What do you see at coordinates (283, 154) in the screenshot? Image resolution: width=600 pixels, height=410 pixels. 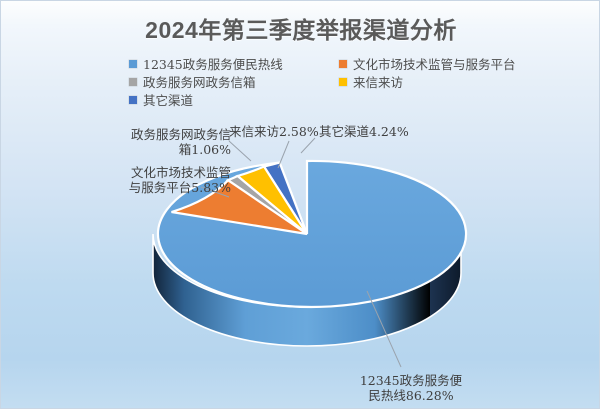 I see `leader-line-laixin` at bounding box center [283, 154].